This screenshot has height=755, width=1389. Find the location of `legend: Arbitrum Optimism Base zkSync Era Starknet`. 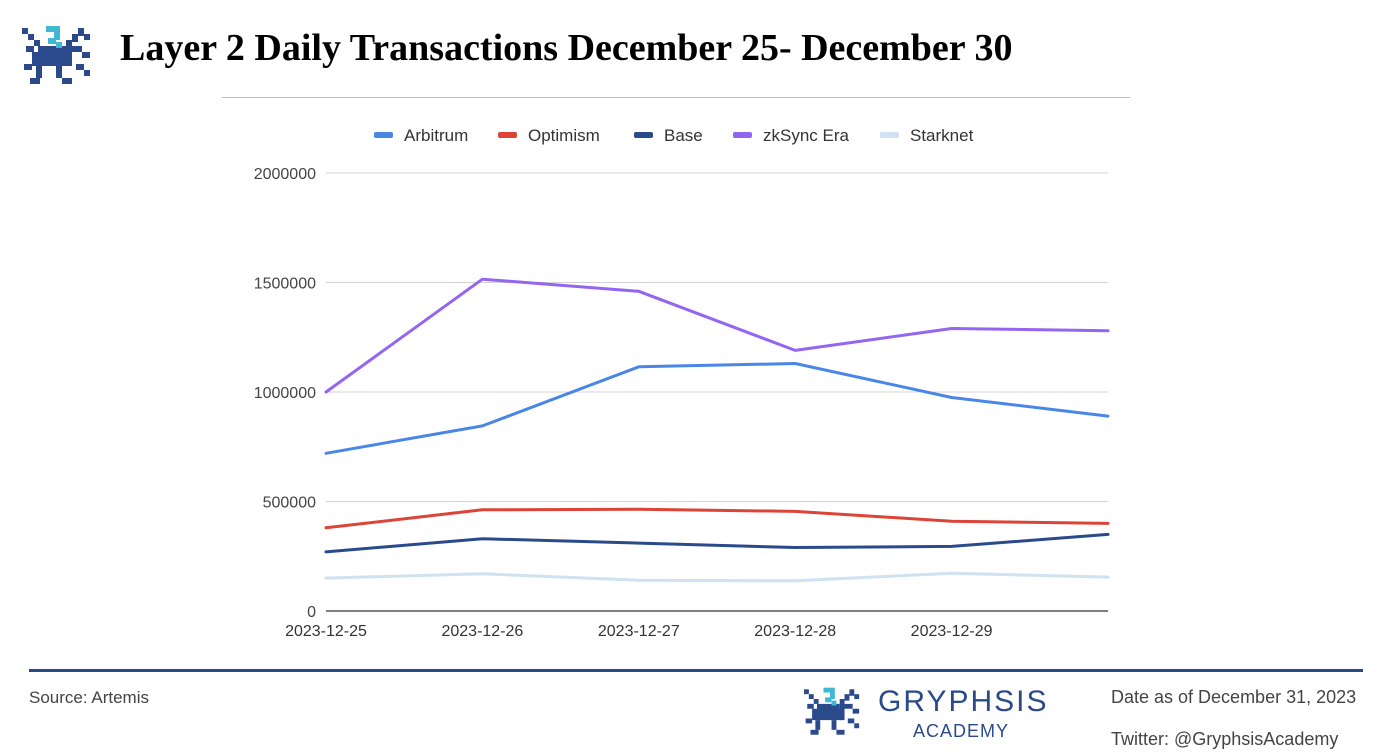

legend: Arbitrum Optimism Base zkSync Era Starknet is located at coordinates (674, 135).